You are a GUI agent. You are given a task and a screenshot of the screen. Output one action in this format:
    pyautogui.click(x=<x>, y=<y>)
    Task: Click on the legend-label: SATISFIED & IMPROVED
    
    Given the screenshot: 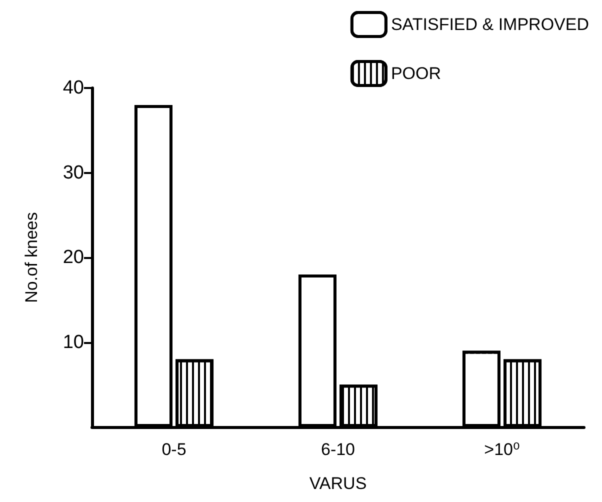 What is the action you would take?
    pyautogui.click(x=490, y=24)
    